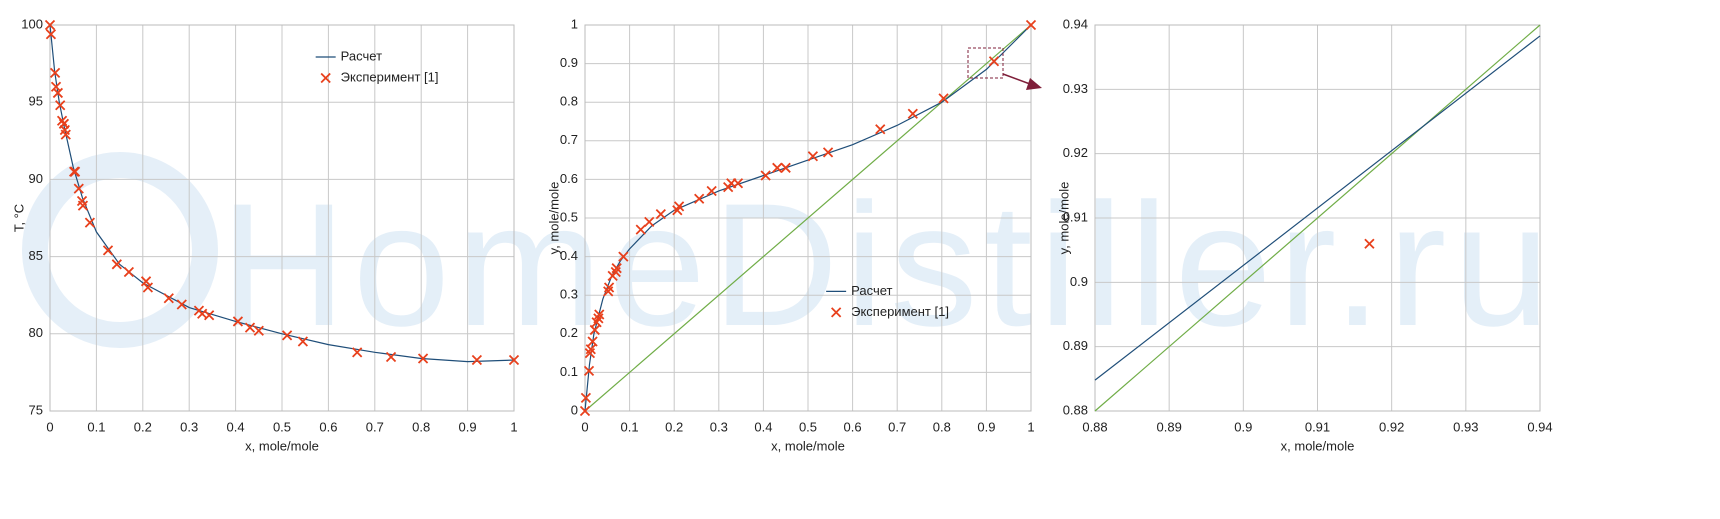 Image resolution: width=1720 pixels, height=519 pixels. I want to click on x-tick-label: 0.7, so click(375, 426).